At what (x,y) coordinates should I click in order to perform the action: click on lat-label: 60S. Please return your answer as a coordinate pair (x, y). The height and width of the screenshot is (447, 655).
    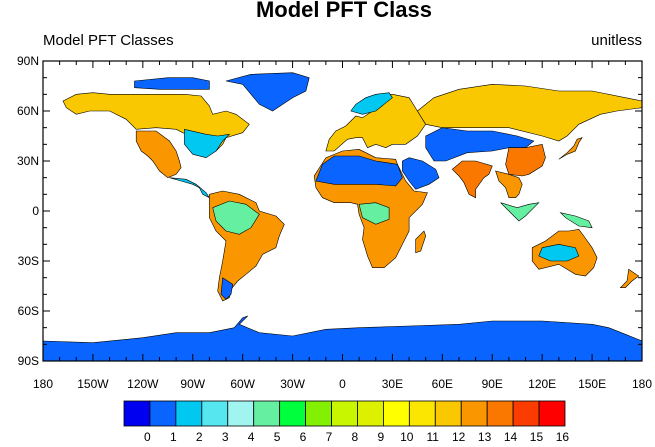
    Looking at the image, I should click on (28, 311).